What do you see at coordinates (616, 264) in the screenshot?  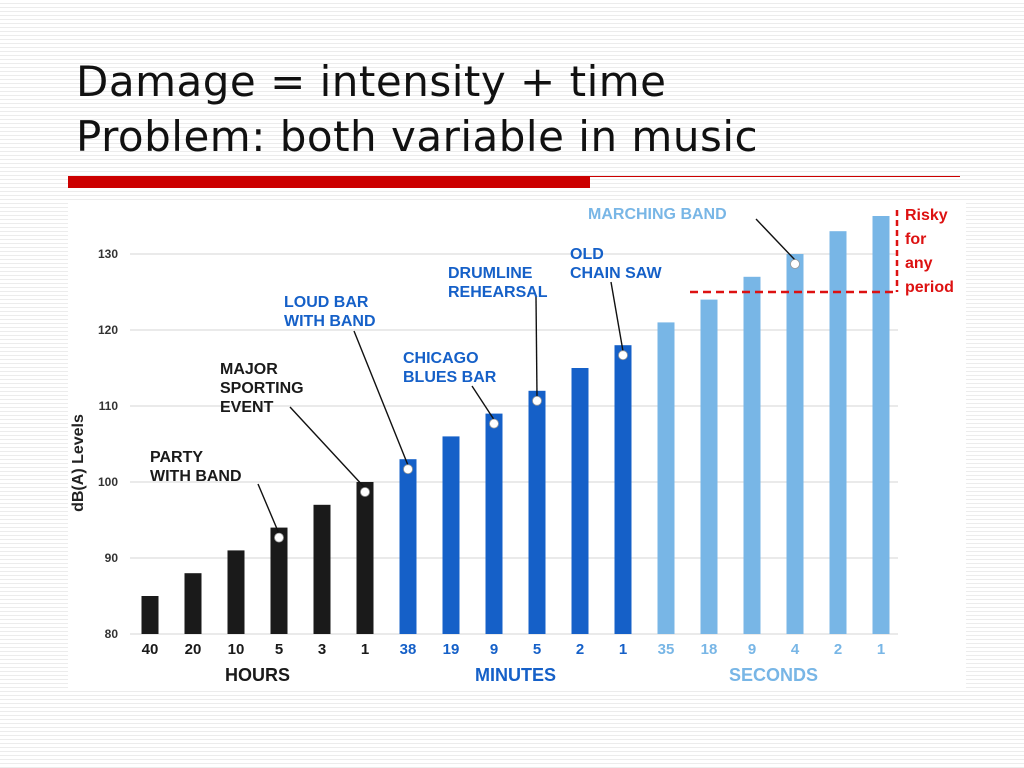 I see `annotation-label: OLD CHAIN SAW` at bounding box center [616, 264].